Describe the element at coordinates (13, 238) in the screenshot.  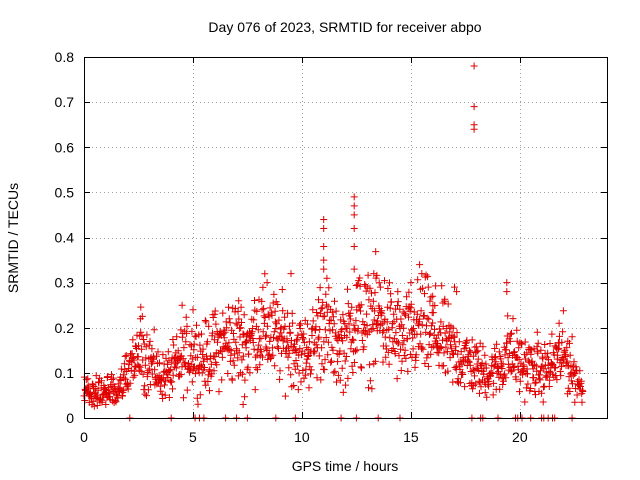
I see `y-axis-label: SRMTID / TECUs` at that location.